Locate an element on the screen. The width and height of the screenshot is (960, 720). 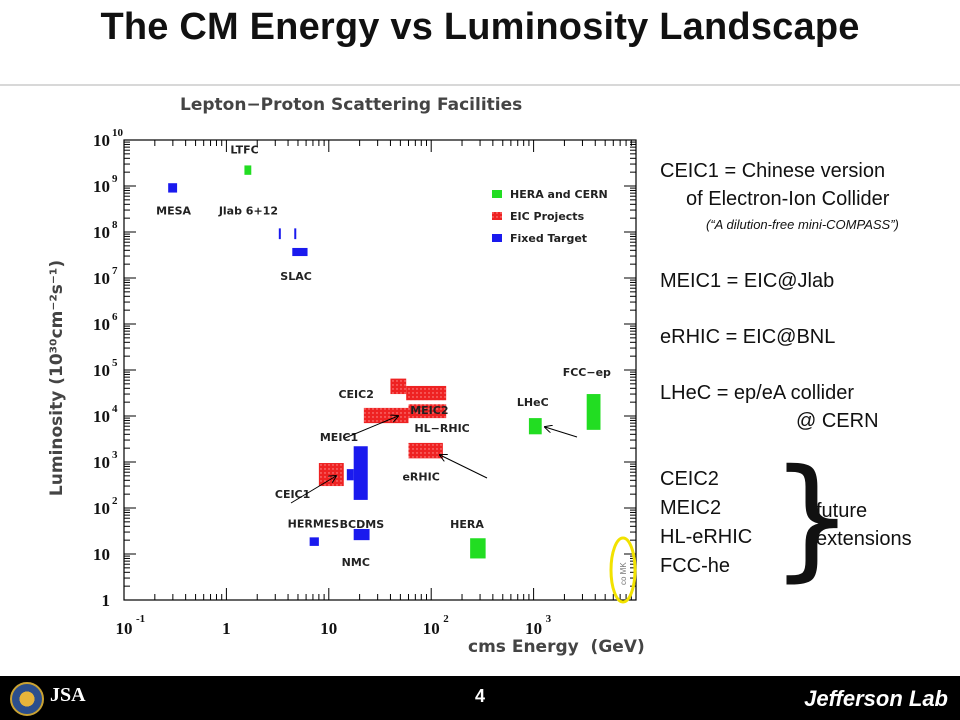
slide-title: The CM Energy vs Luminosity Landscape is located at coordinates (480, 27).